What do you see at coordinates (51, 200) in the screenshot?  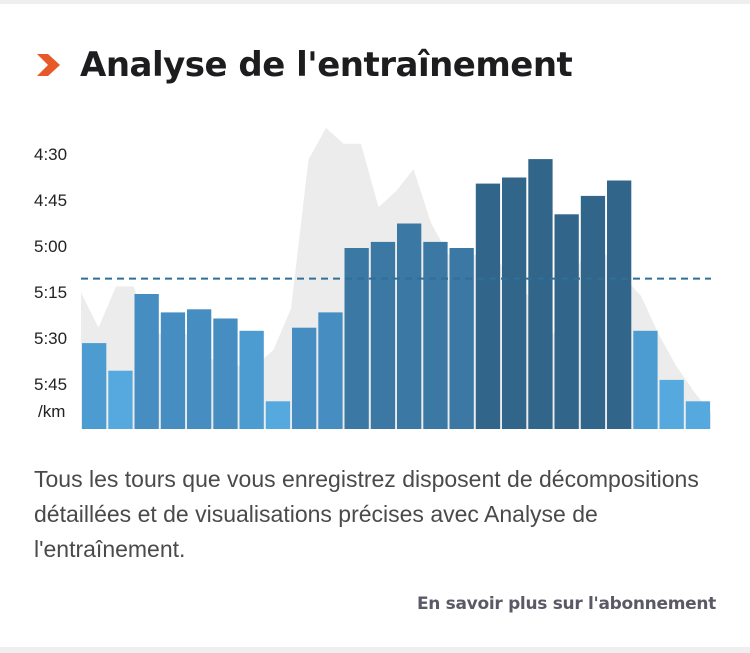 I see `y-tick-label: 4:45` at bounding box center [51, 200].